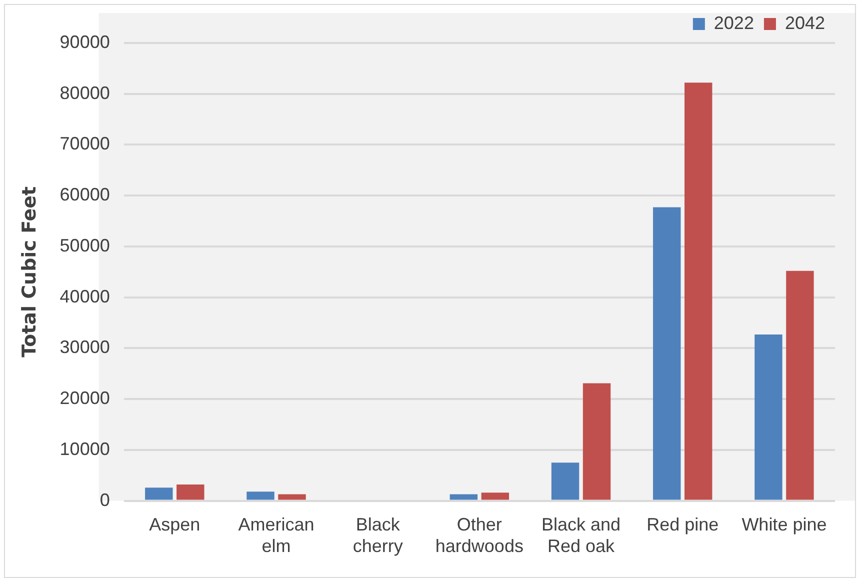 The image size is (864, 584). I want to click on y-tick-label: 0, so click(105, 500).